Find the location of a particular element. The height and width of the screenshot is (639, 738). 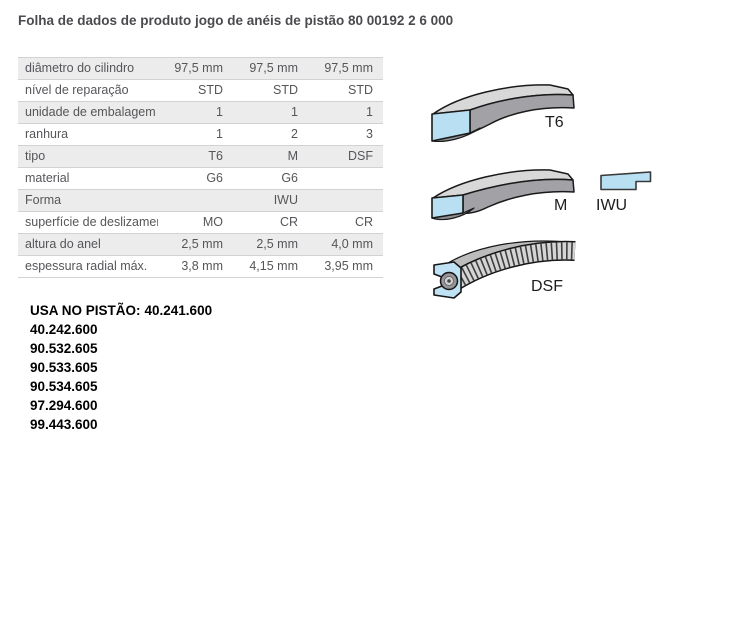

piston-number: 40.241.600 is located at coordinates (178, 310).